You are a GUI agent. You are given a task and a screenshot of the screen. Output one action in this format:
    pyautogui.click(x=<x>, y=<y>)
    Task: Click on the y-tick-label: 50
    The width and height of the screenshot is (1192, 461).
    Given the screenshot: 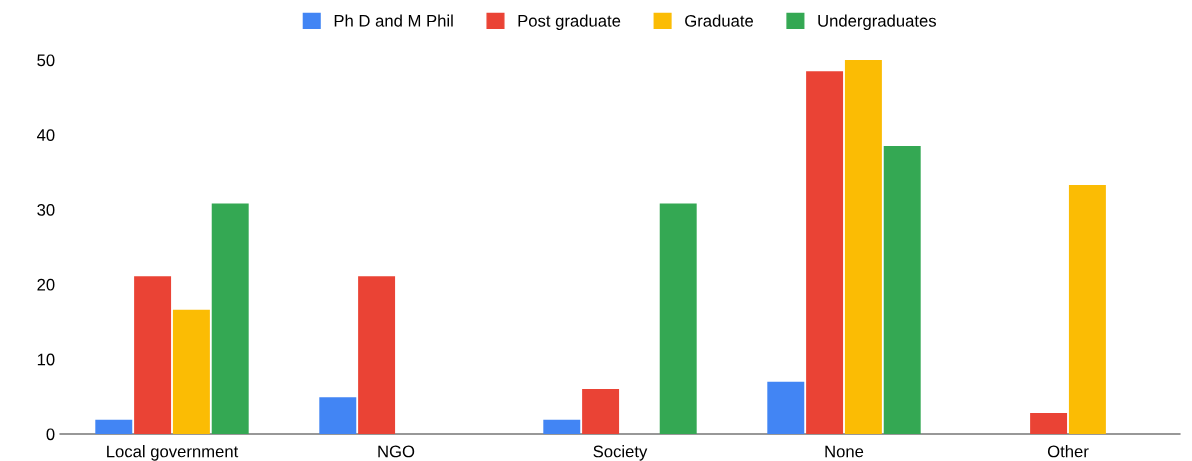 What is the action you would take?
    pyautogui.click(x=46, y=60)
    